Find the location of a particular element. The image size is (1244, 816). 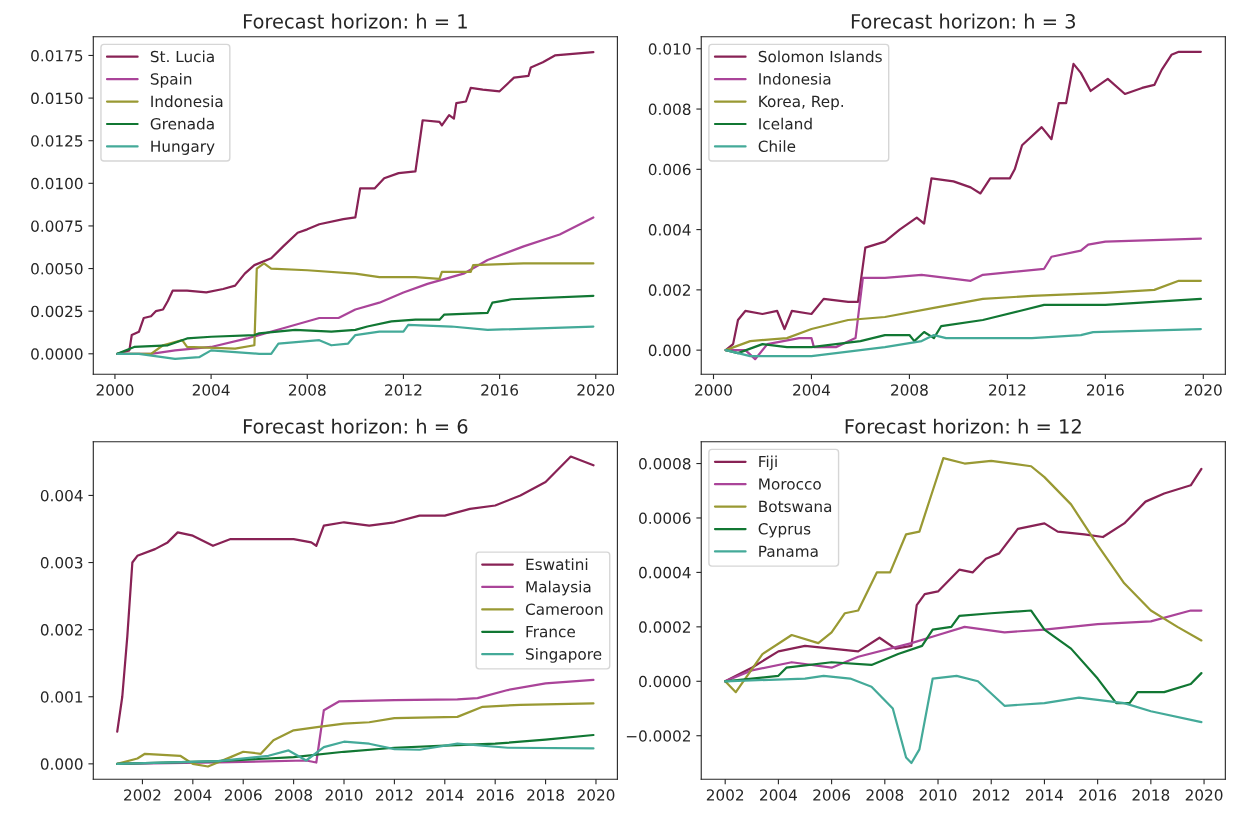

legend-label: Hungary is located at coordinates (183, 147).